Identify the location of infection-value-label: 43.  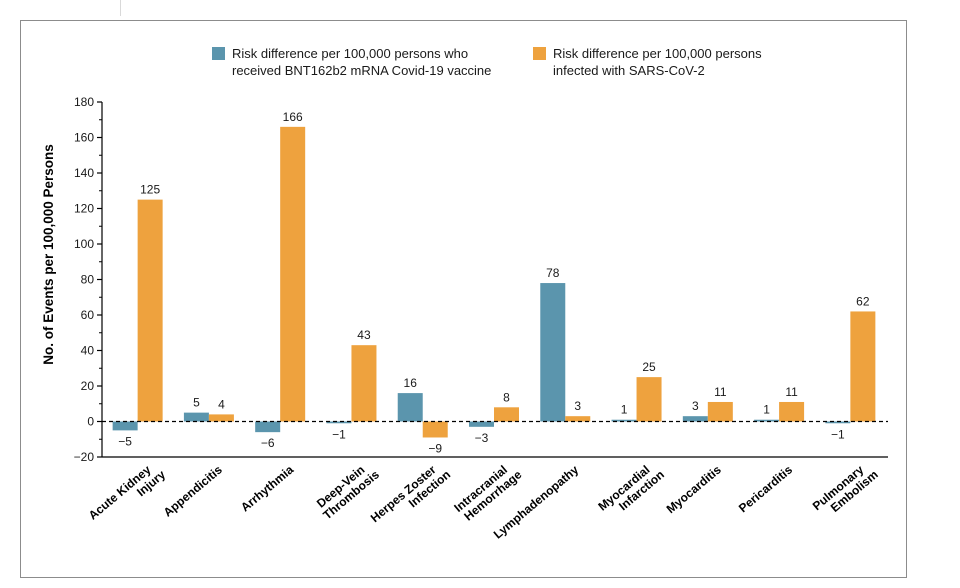
(364, 335).